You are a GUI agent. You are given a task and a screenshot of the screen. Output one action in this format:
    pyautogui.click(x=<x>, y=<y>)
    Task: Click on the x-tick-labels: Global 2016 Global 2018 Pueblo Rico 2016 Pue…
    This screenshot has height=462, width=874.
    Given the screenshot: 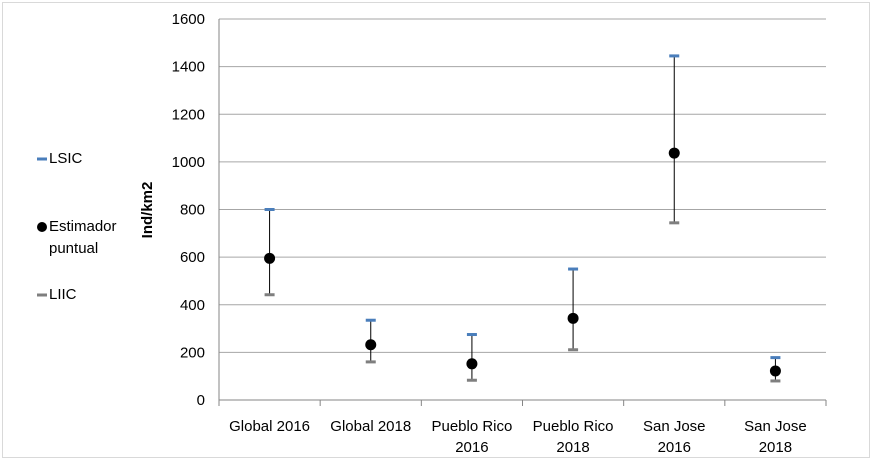 What is the action you would take?
    pyautogui.click(x=518, y=437)
    